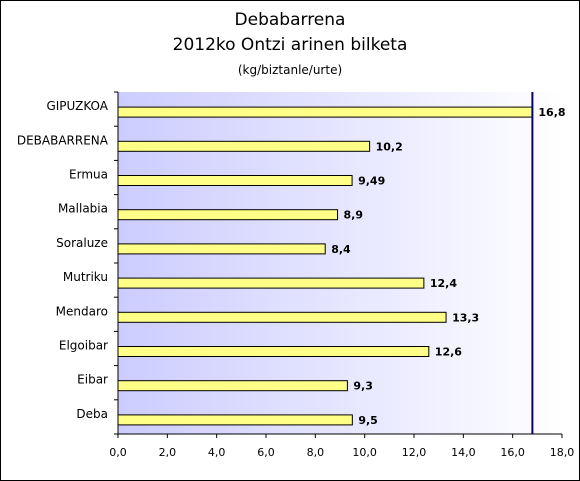  Describe the element at coordinates (364, 452) in the screenshot. I see `x-tick-label: 10,0` at that location.